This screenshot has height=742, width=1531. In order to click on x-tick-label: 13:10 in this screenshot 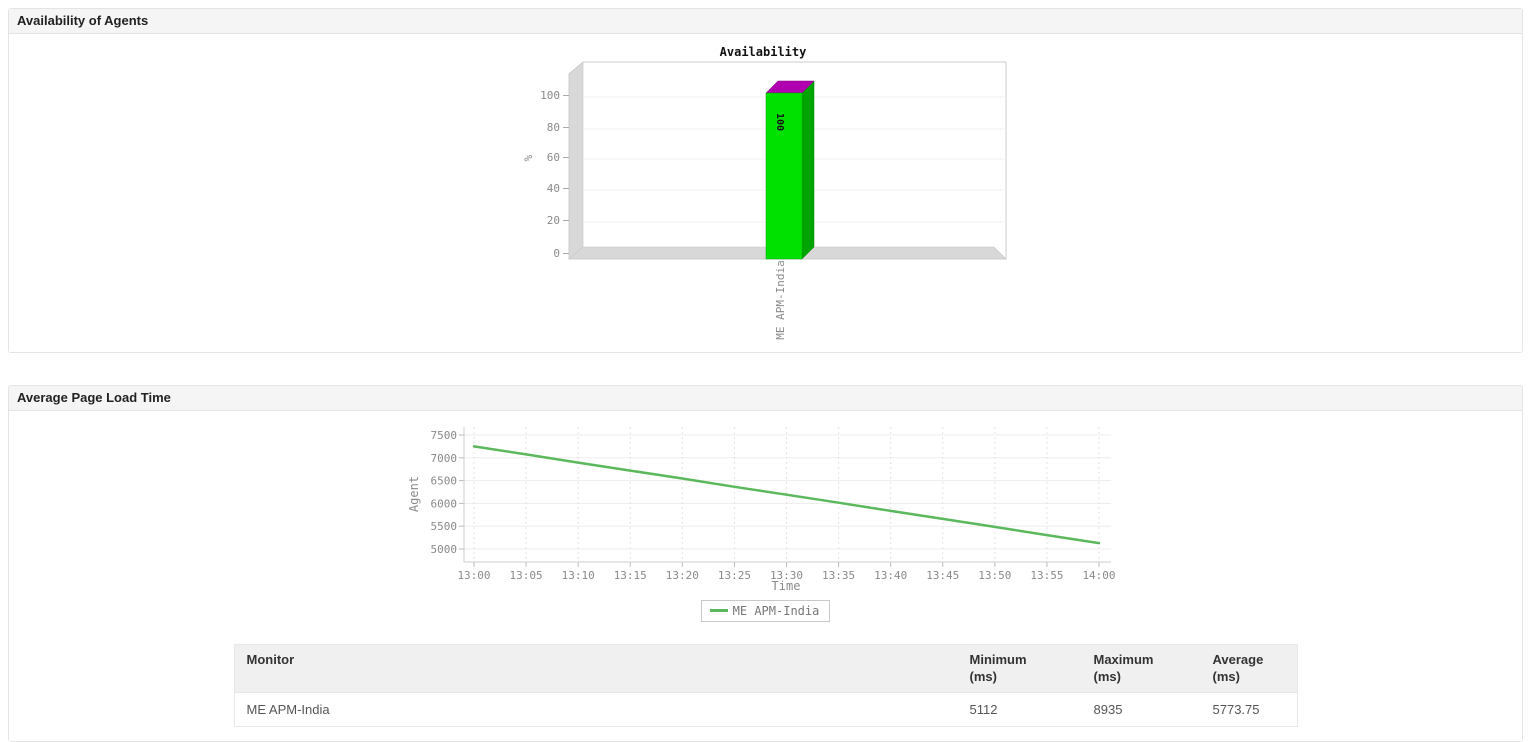, I will do `click(577, 575)`.